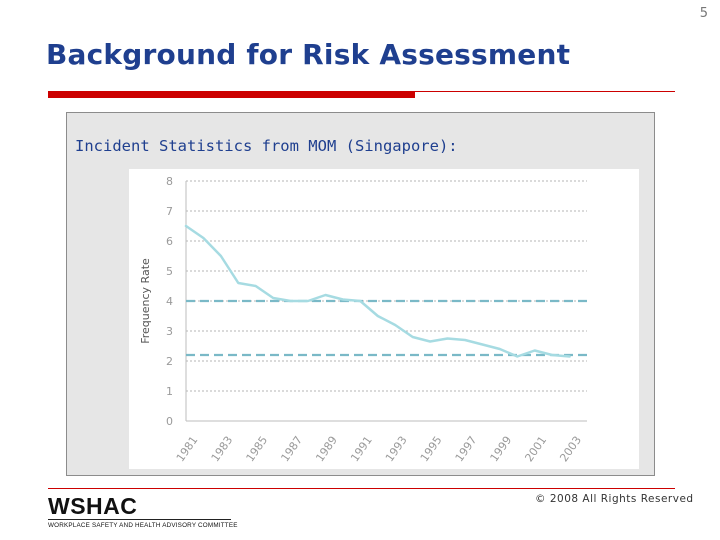 The width and height of the screenshot is (720, 540). What do you see at coordinates (169, 301) in the screenshot?
I see `y-tick-label: 4` at bounding box center [169, 301].